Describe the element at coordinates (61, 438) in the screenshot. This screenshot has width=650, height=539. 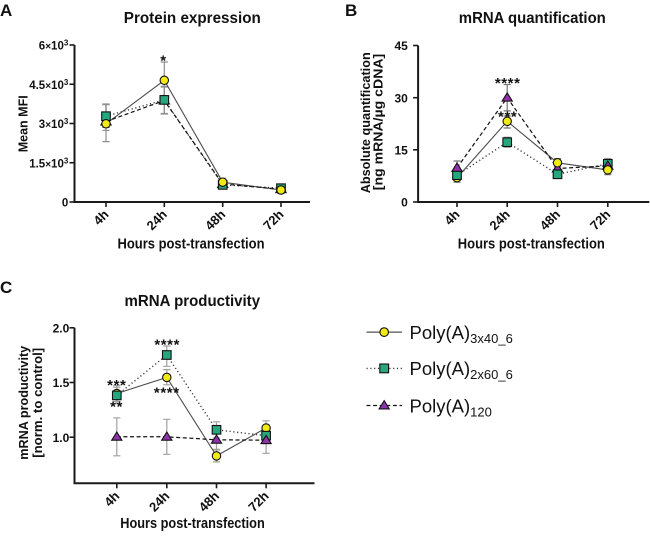
I see `svg-text: 1.0` at that location.